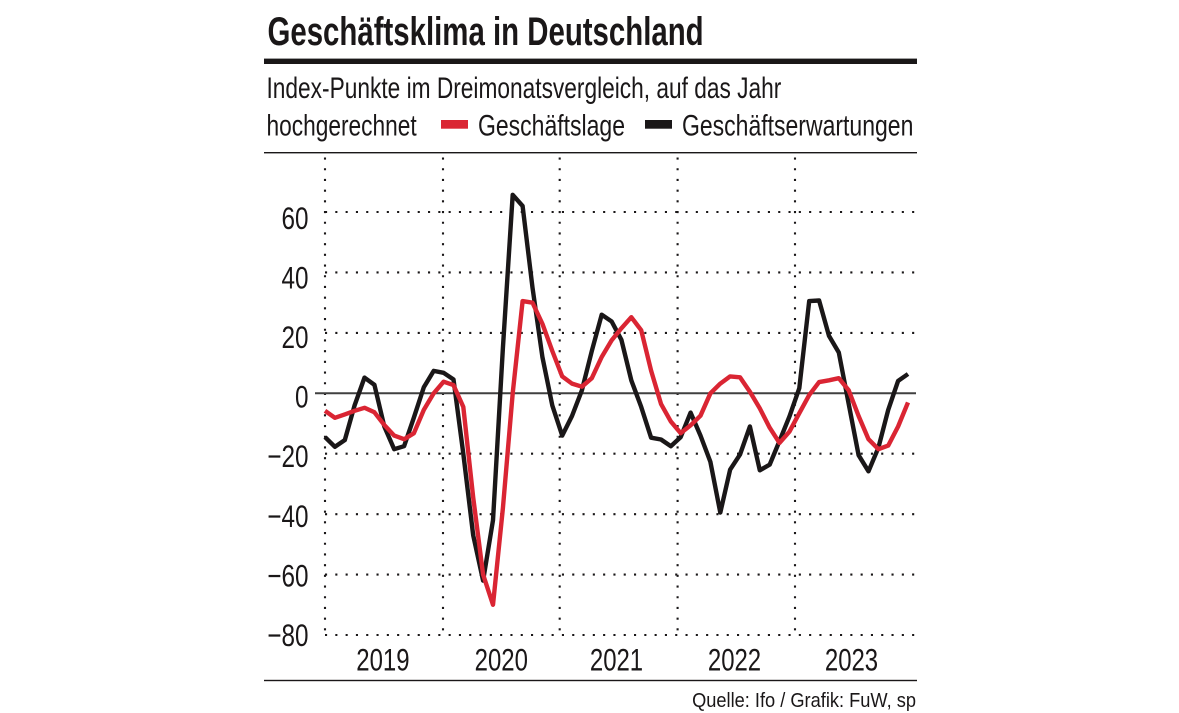 This screenshot has width=1179, height=713. I want to click on svg-text: 40, so click(295, 277).